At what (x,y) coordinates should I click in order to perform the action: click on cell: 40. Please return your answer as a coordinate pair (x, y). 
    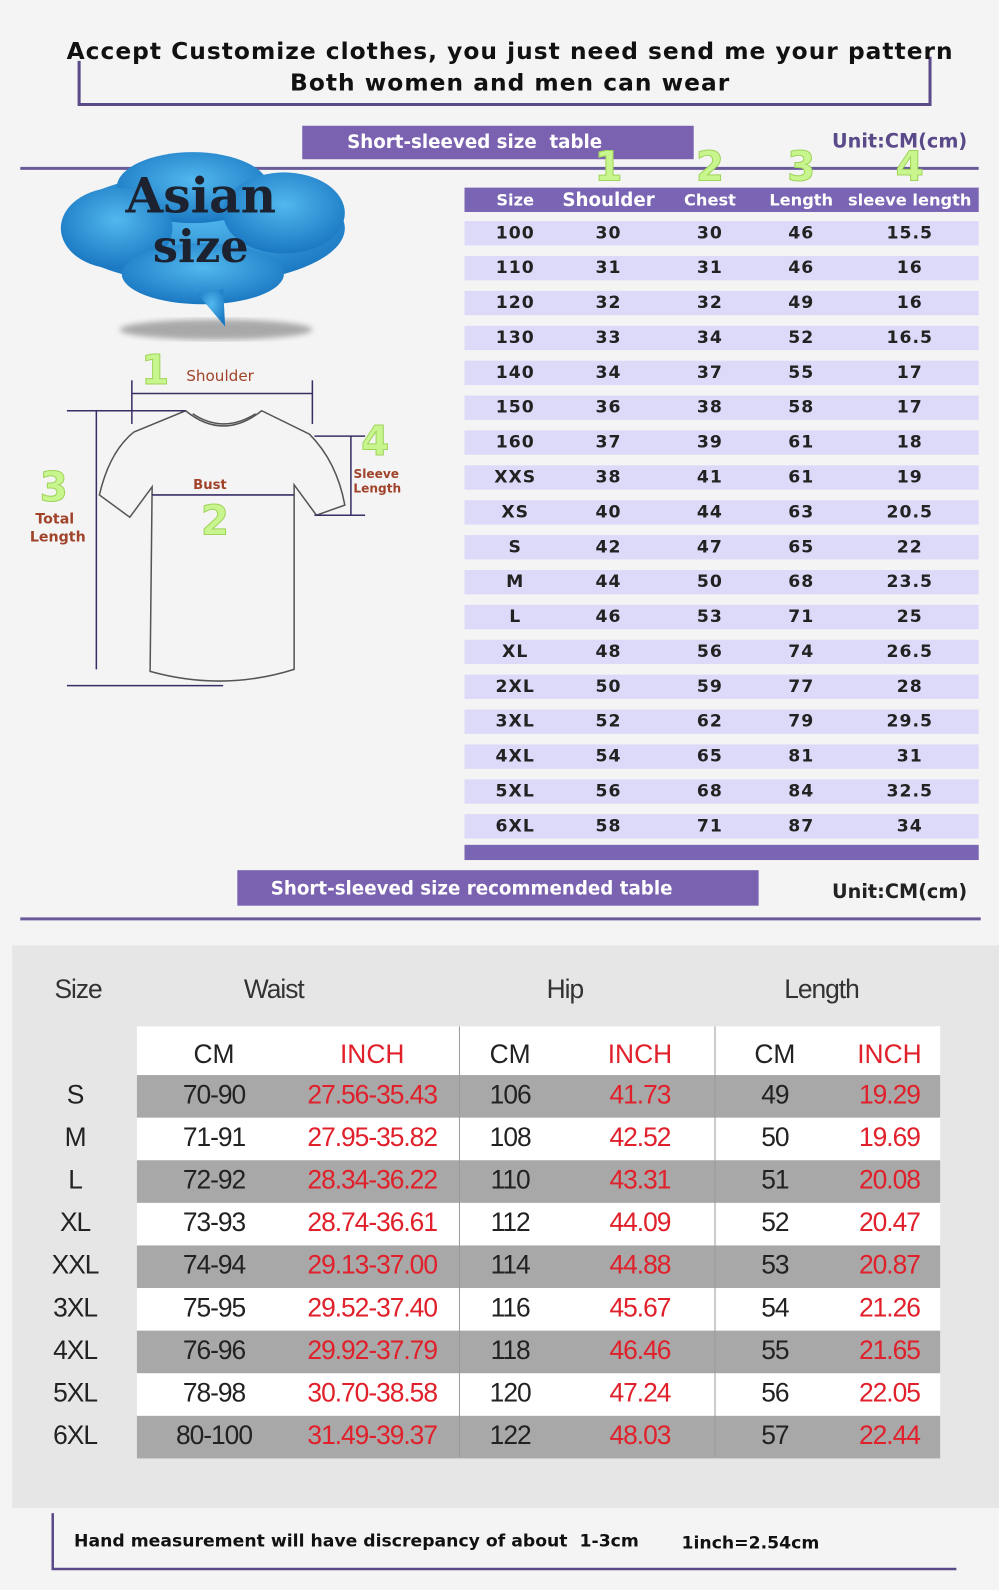
    Looking at the image, I should click on (609, 512).